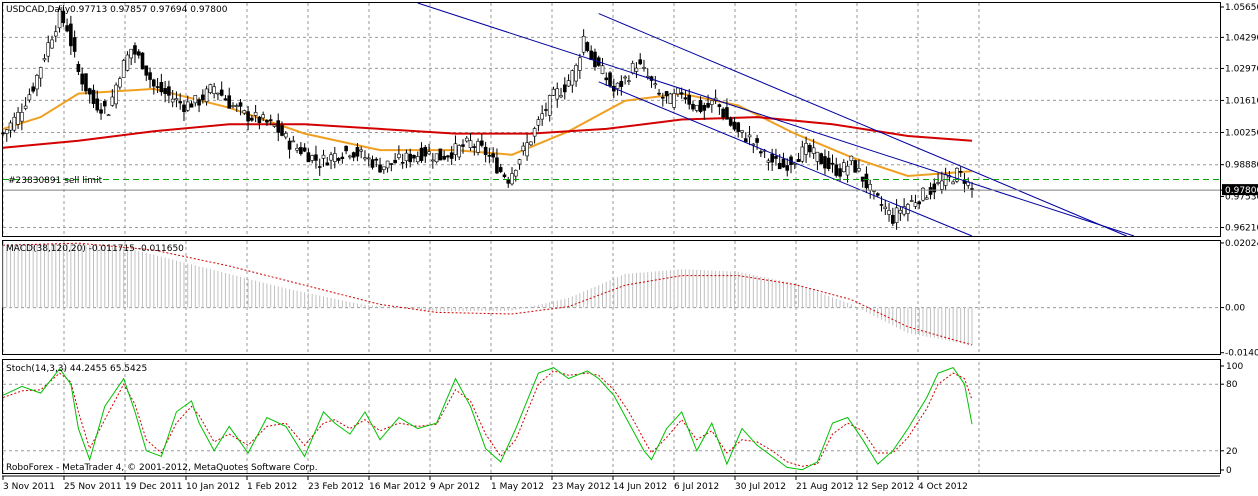  Describe the element at coordinates (517, 487) in the screenshot. I see `time-tick-label: 1 May 2012` at that location.